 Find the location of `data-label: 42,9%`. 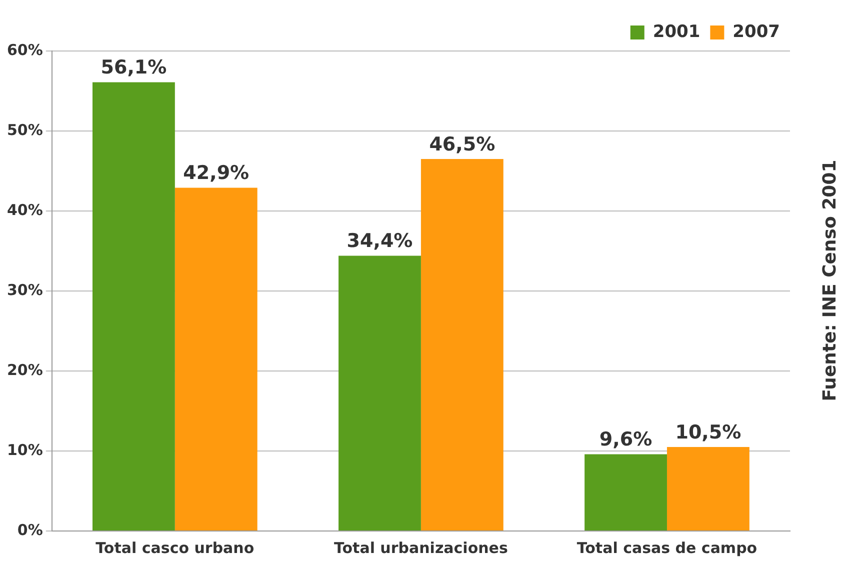

data-label: 42,9% is located at coordinates (216, 173).